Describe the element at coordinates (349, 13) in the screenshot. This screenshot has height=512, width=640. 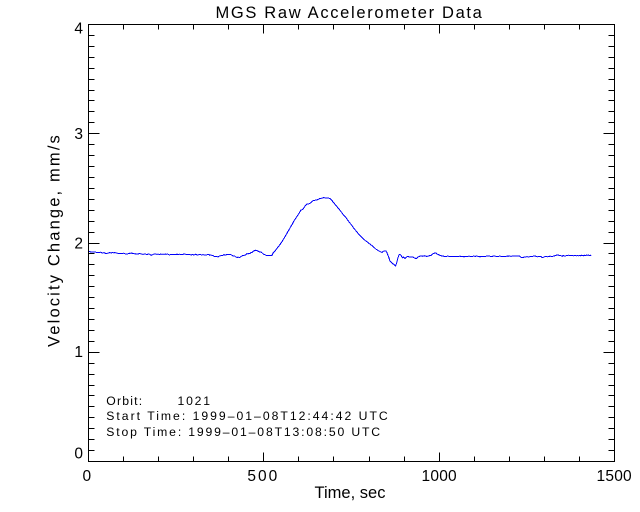
I see `svg-text: MGS Raw Accelerometer Data` at that location.